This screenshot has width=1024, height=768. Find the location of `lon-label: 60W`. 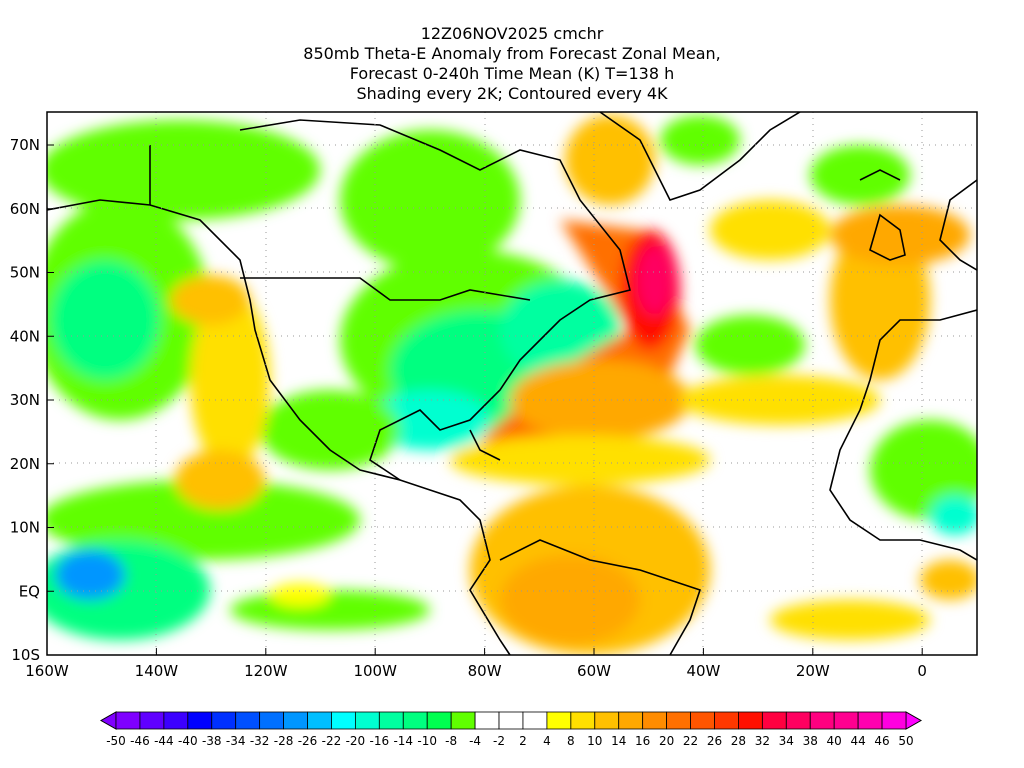

lon-label: 60W is located at coordinates (594, 671).